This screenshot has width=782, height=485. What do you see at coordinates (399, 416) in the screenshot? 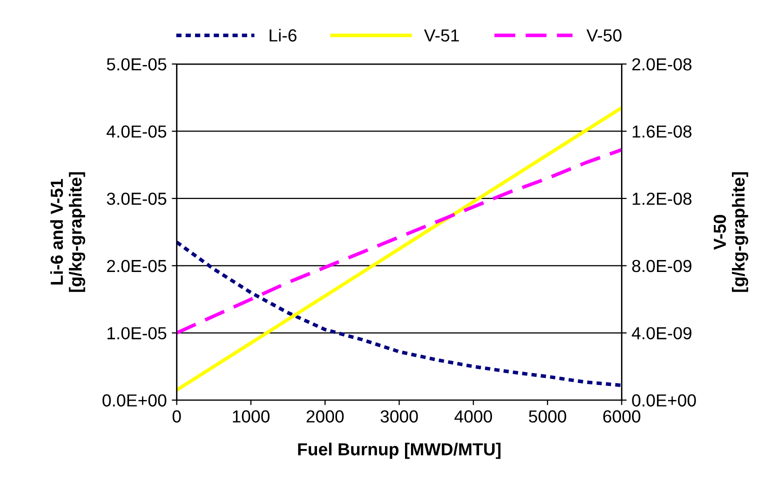
I see `x-tick-label: 3000` at bounding box center [399, 416].